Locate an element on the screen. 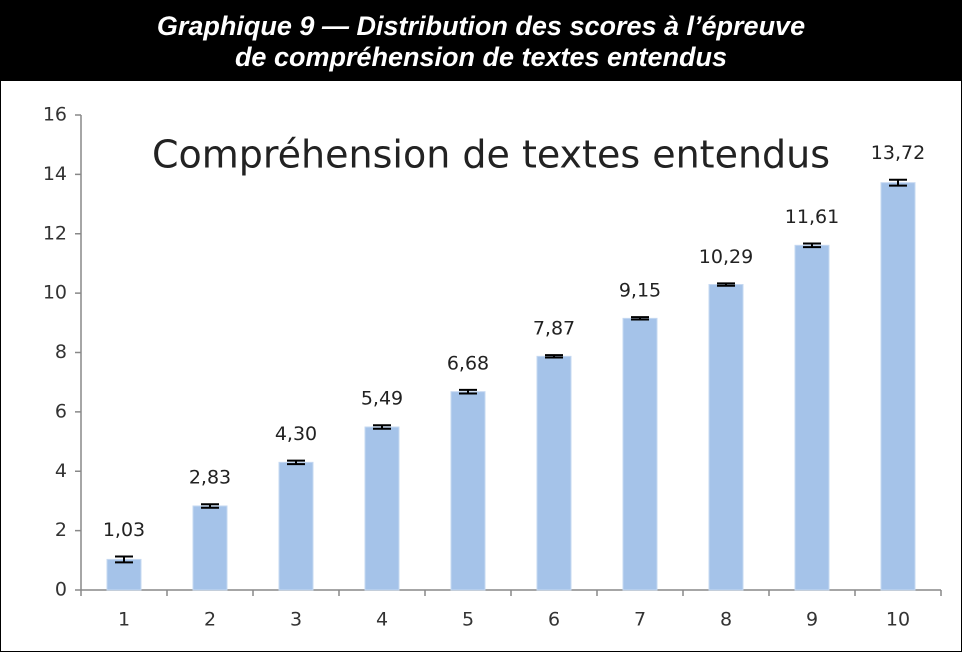  x-tick-label: 3 is located at coordinates (296, 620).